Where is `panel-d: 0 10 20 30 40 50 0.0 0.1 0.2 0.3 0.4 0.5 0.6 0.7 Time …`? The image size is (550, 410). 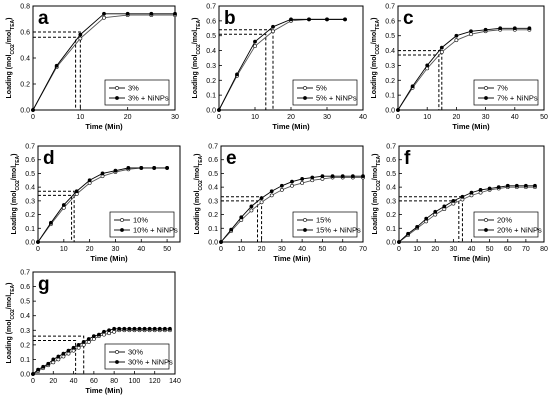
panel-d: 0 10 20 30 40 50 0.0 0.1 0.2 0.3 0.4 0.5 0.6 0.7 Time … is located at coordinates (96, 203).